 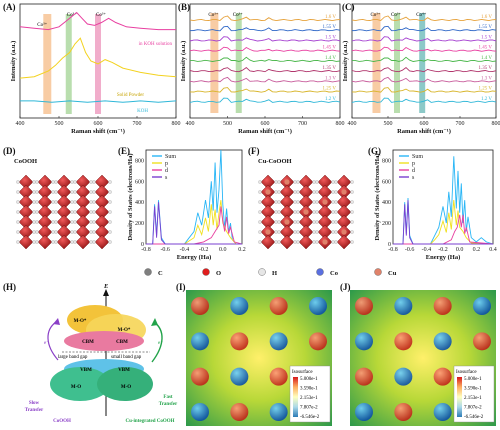 I want to click on x-tick-label: 0.2, so click(x=242, y=250).